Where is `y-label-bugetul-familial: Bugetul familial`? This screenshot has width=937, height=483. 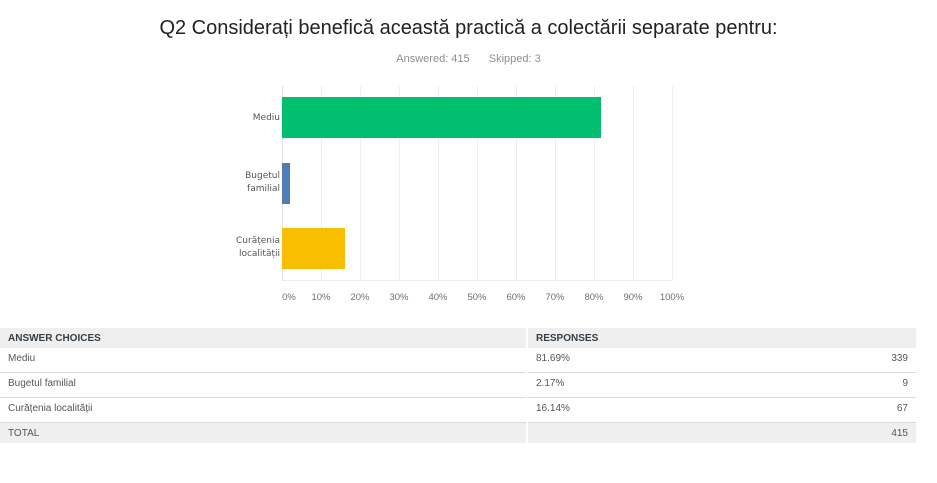 y-label-bugetul-familial: Bugetul familial is located at coordinates (262, 183).